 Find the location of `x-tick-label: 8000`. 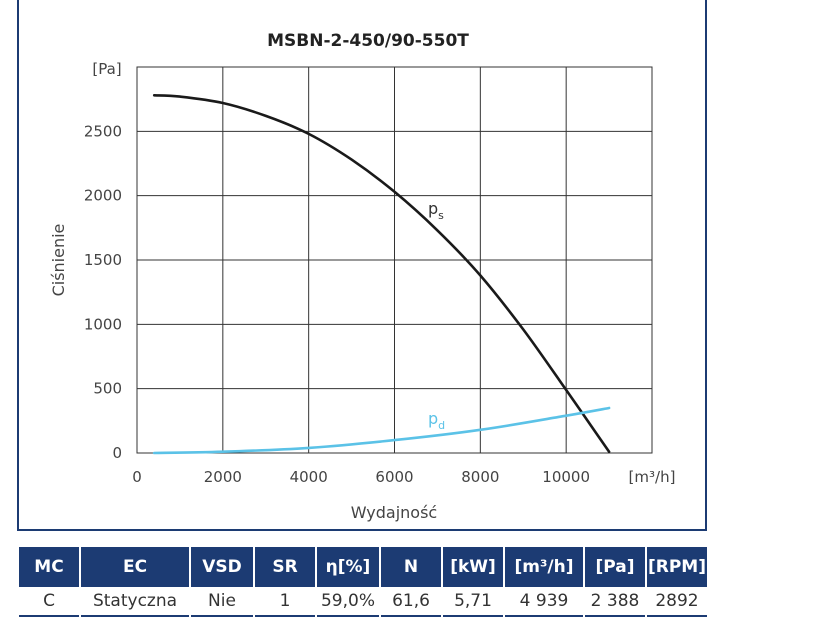

x-tick-label: 8000 is located at coordinates (480, 477).